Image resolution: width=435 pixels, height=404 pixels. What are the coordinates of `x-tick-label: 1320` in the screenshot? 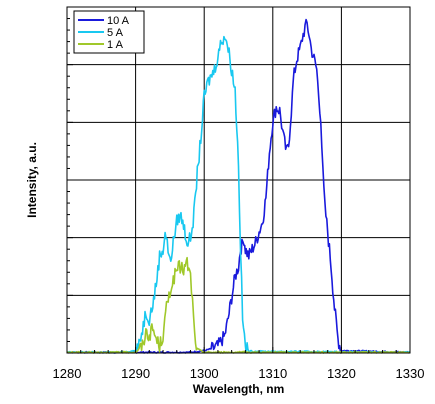 It's located at (341, 373).